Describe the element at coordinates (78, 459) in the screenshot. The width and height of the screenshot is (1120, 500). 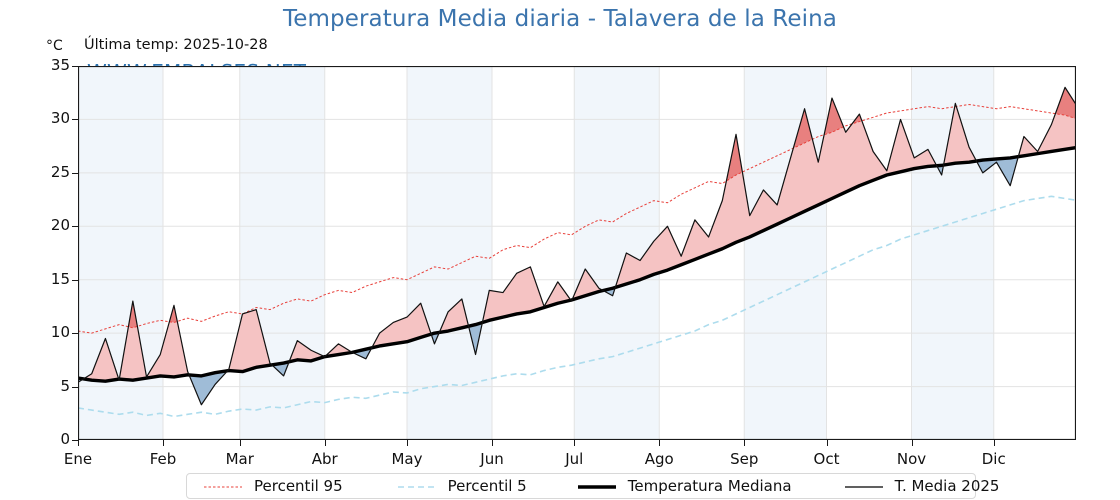
I see `x-axis-tick-ene: Ene` at that location.